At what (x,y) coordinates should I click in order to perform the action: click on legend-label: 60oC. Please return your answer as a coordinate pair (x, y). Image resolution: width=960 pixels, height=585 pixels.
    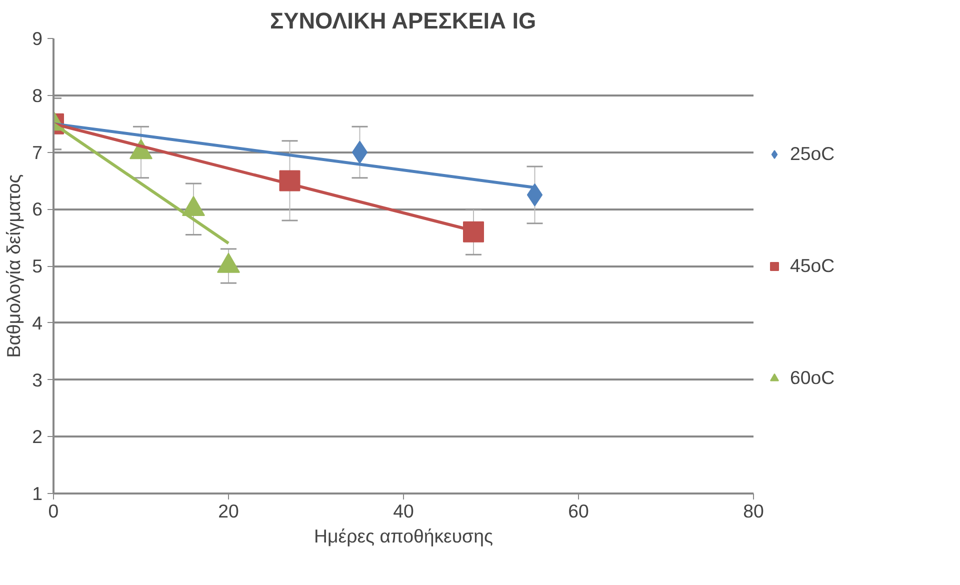
    Looking at the image, I should click on (812, 377).